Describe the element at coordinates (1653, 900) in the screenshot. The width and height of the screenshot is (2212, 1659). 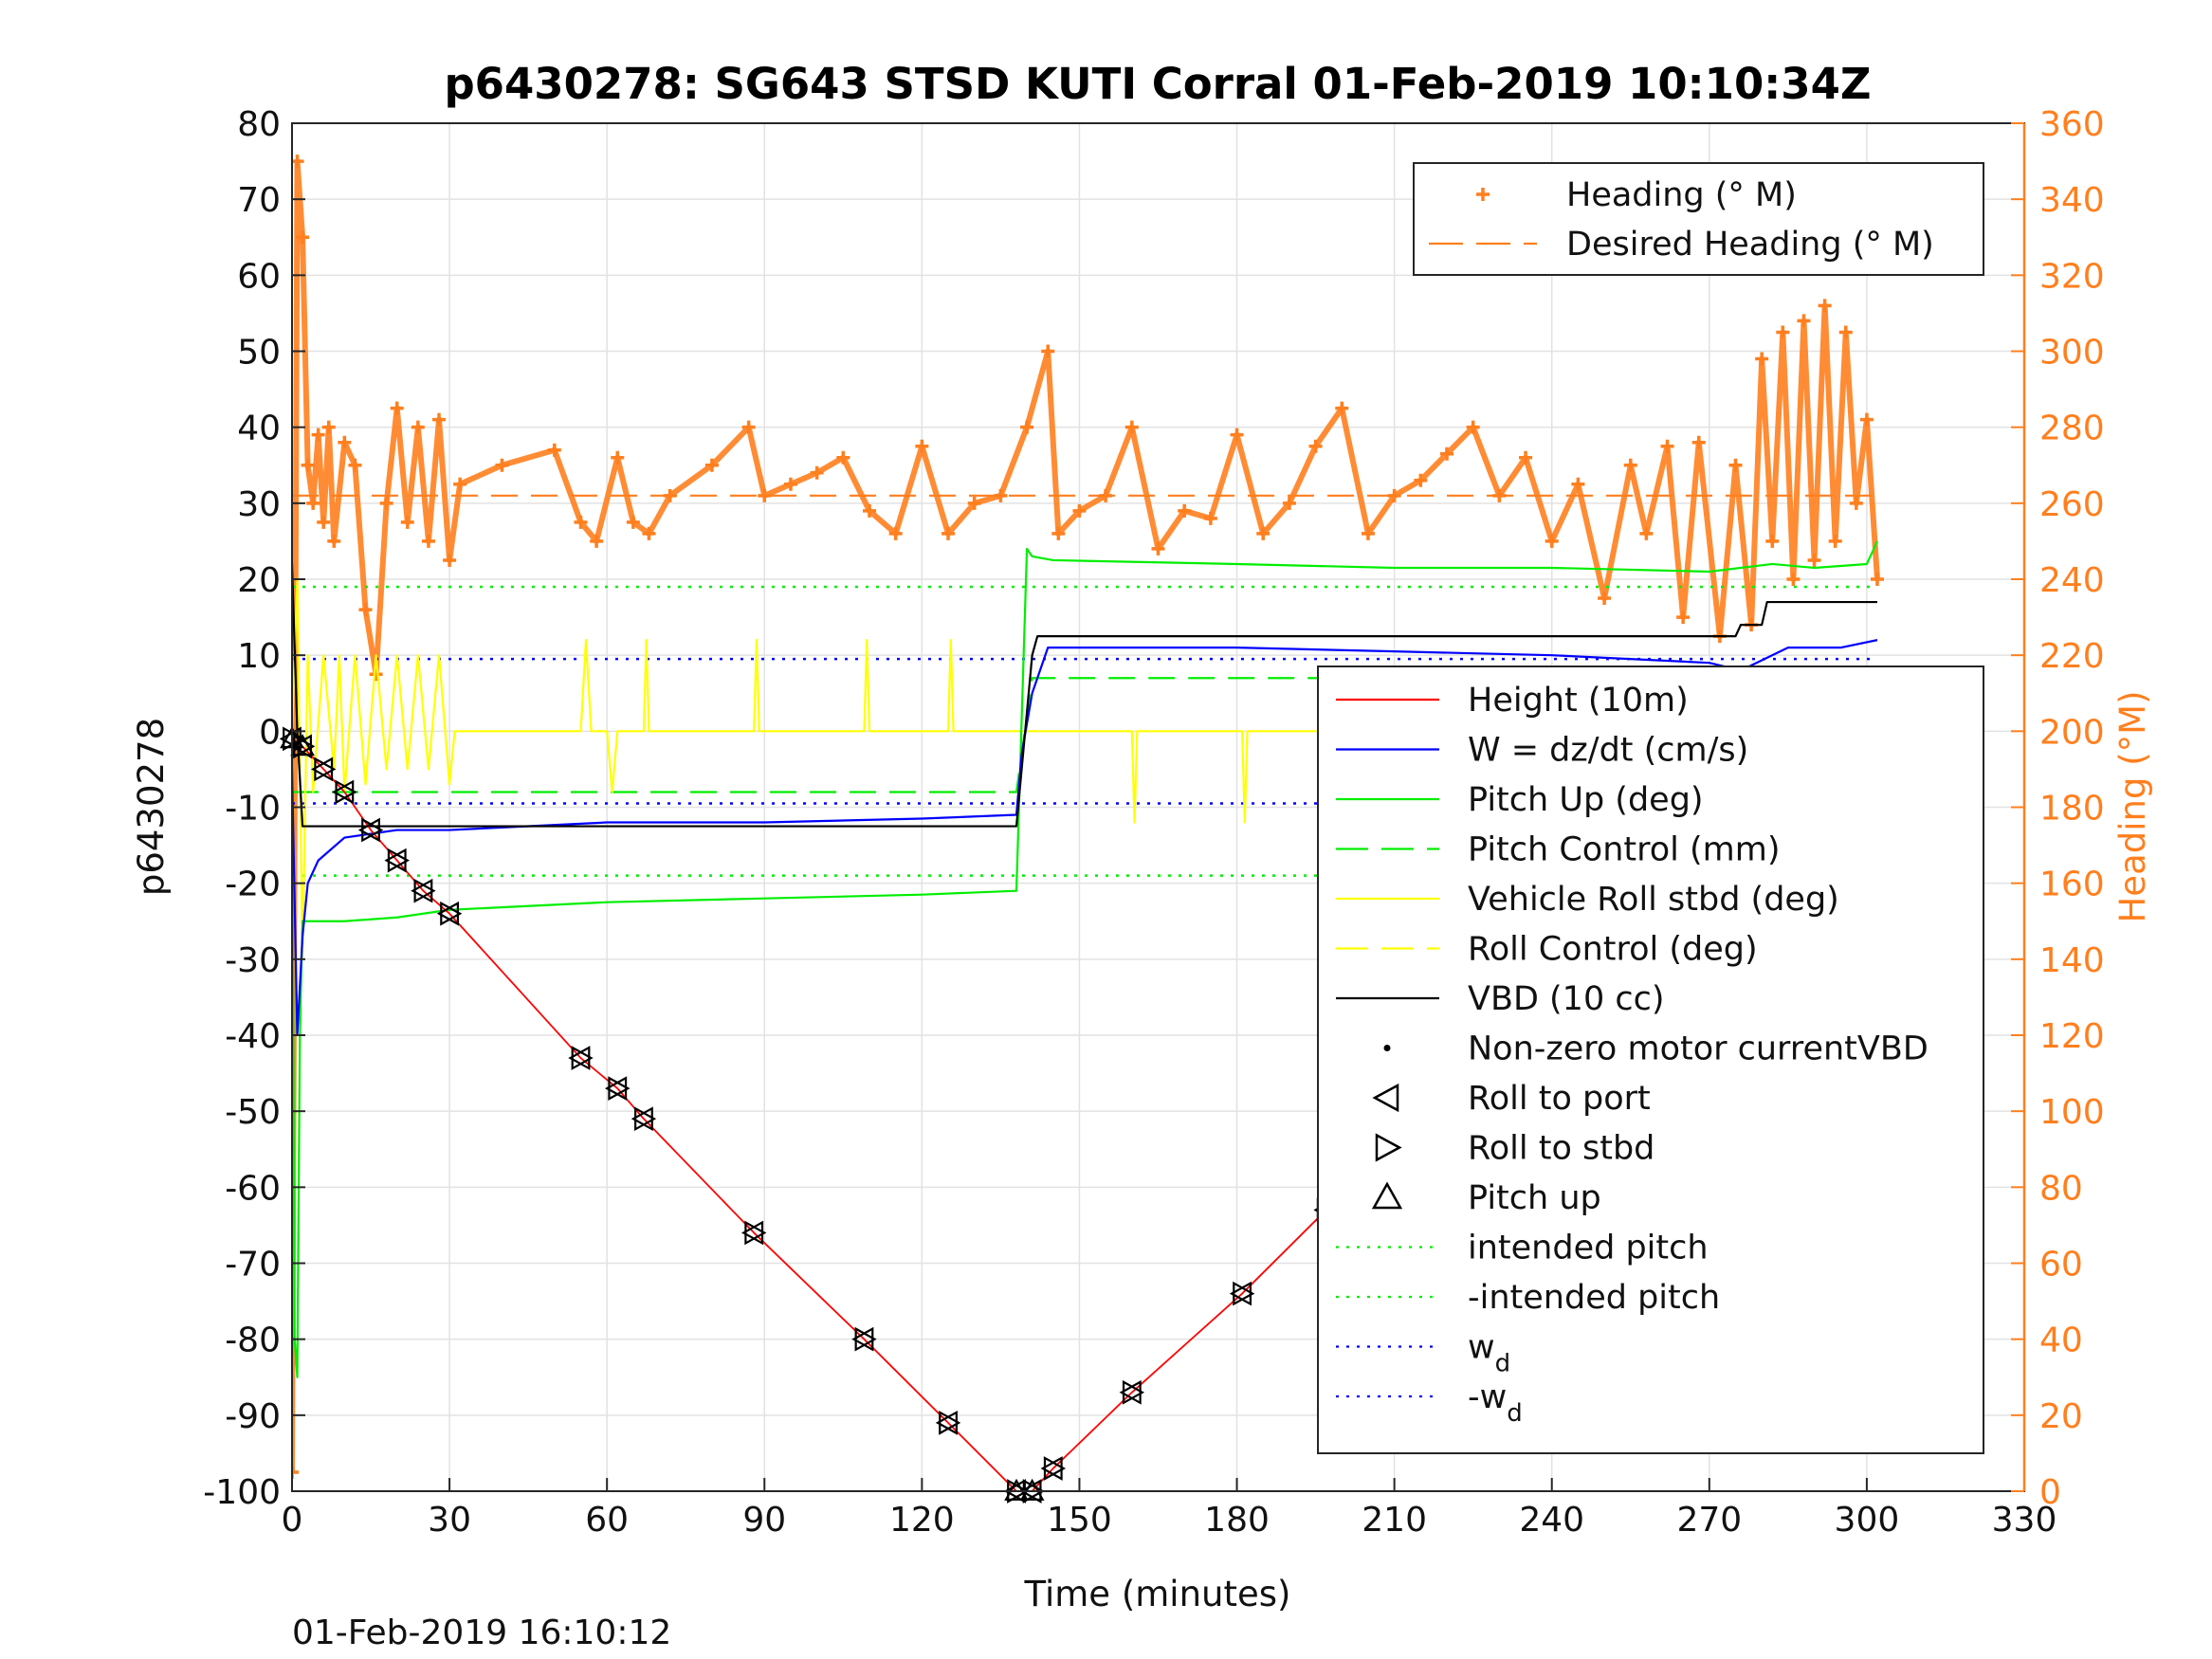
I see `legend-label: Vehicle Roll stbd (deg)` at that location.